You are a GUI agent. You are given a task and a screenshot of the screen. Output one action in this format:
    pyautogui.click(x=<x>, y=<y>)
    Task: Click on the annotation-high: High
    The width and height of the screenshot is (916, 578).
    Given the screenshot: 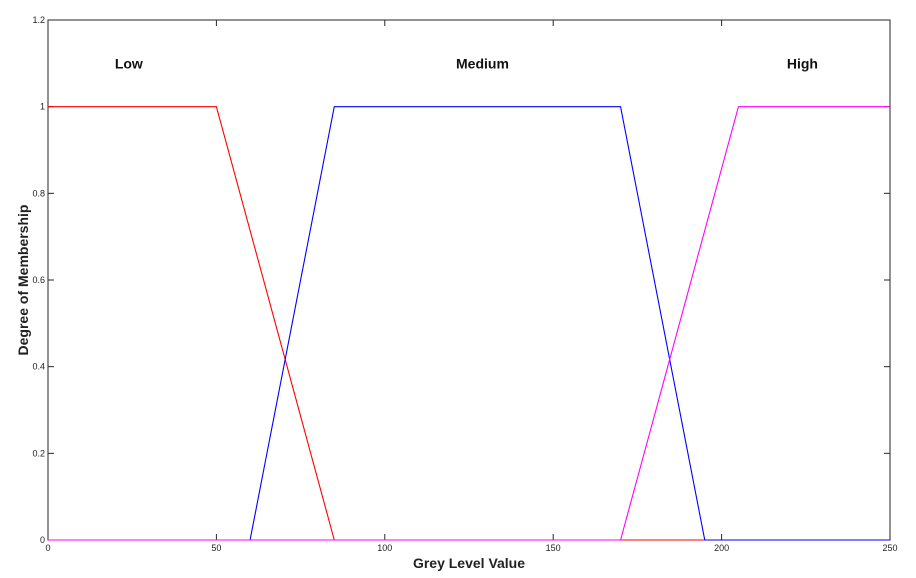 What is the action you would take?
    pyautogui.click(x=802, y=63)
    